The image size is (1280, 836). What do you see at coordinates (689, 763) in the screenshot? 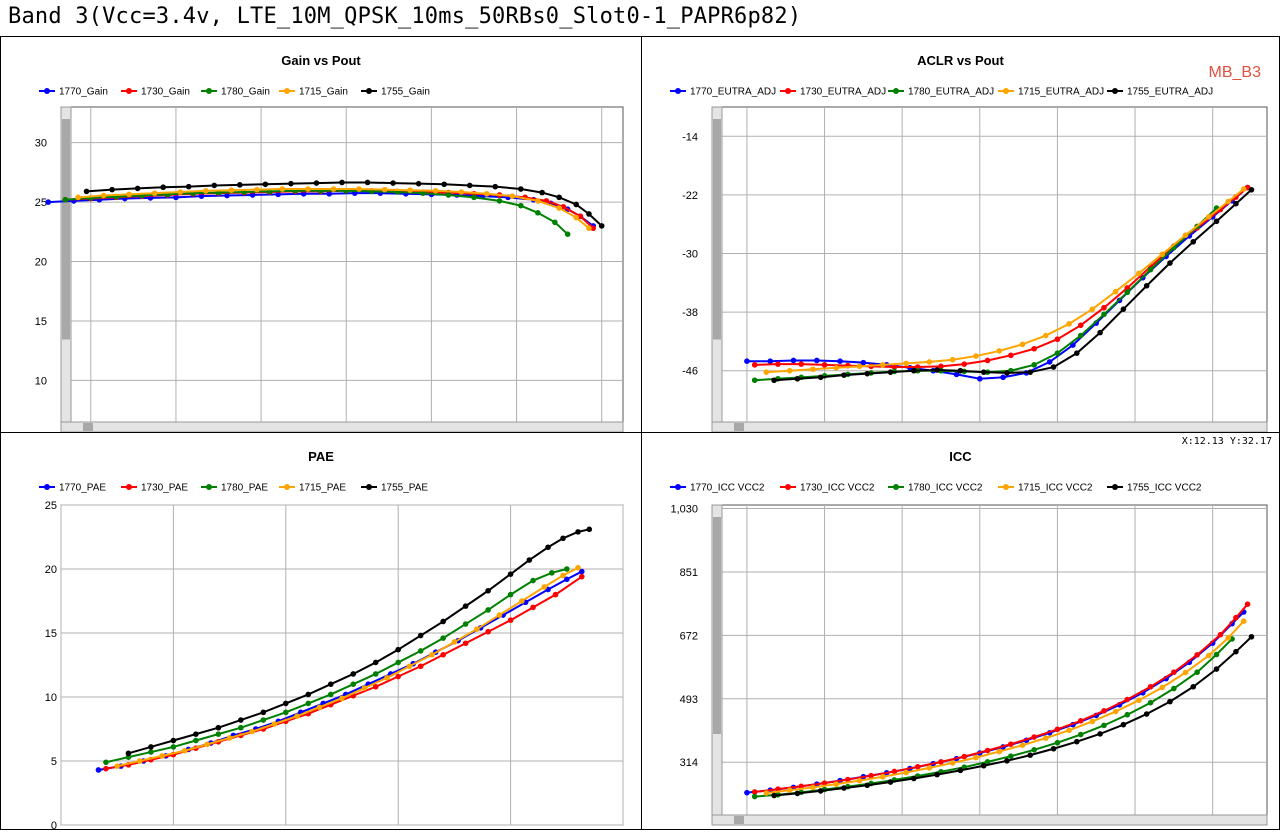
I see `y-tick-label: 314` at bounding box center [689, 763].